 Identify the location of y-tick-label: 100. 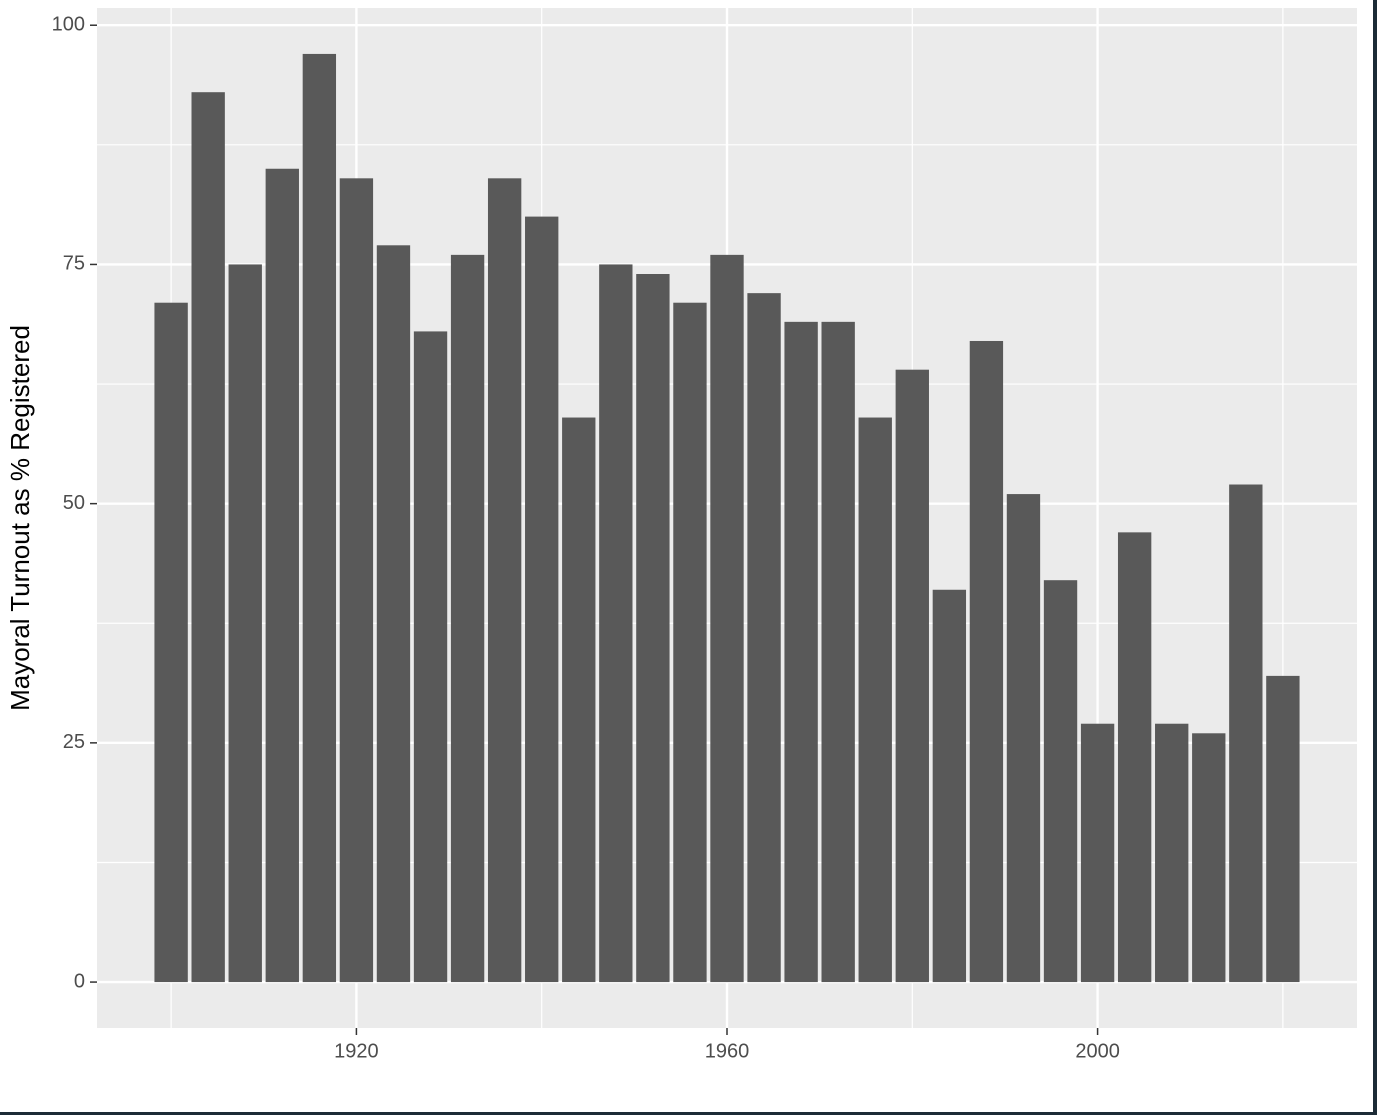
(68, 25).